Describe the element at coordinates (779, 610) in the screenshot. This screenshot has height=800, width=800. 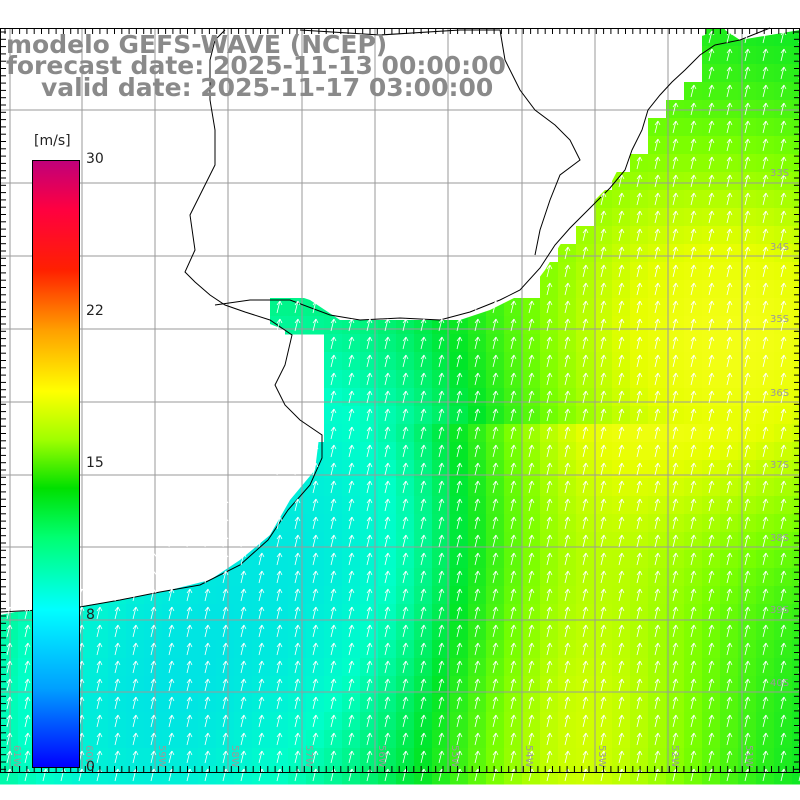
I see `lat-label: 39S` at that location.